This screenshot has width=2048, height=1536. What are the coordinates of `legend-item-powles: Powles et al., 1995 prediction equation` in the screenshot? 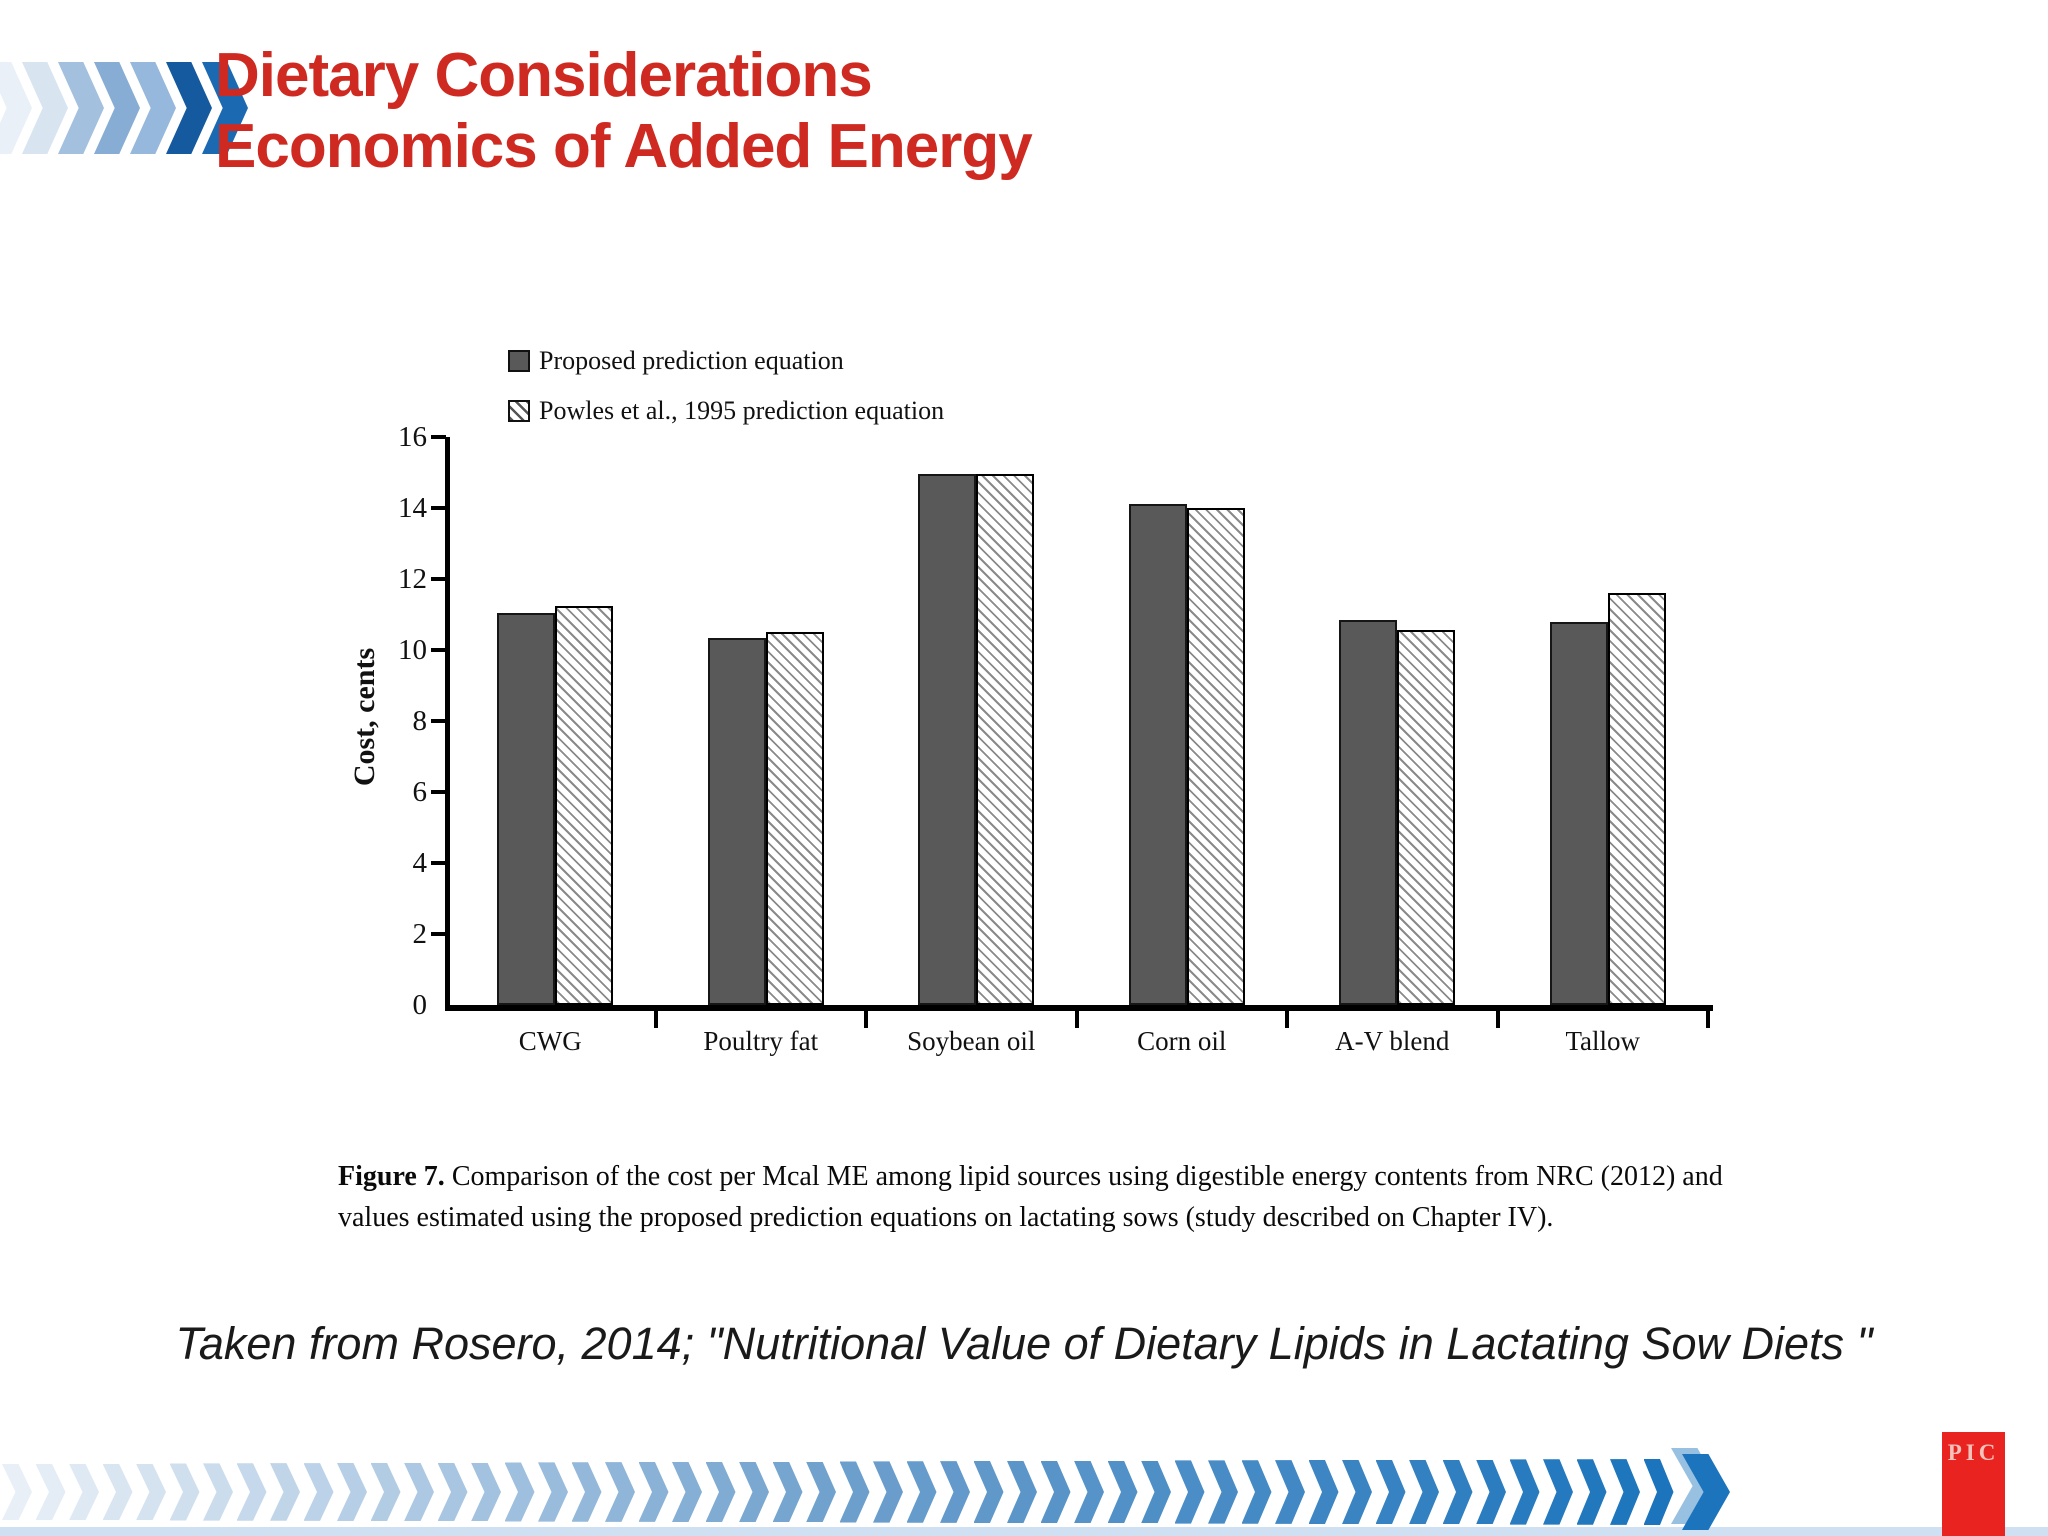 It's located at (726, 411).